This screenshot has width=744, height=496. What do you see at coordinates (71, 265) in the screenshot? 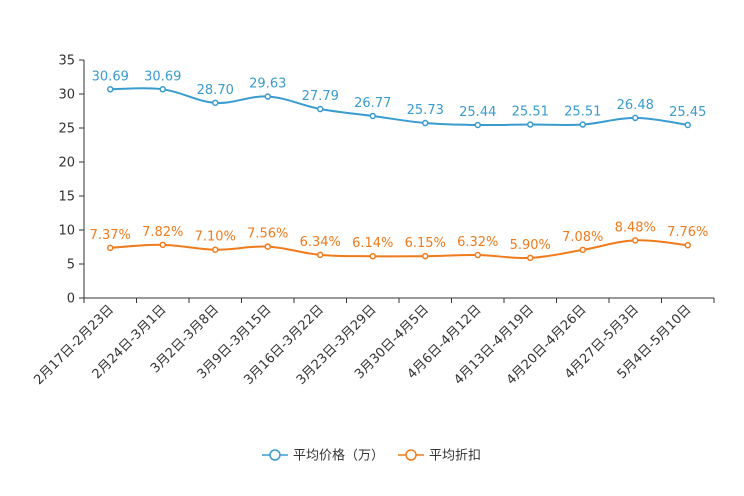
I see `y-tick-label: 5` at bounding box center [71, 265].